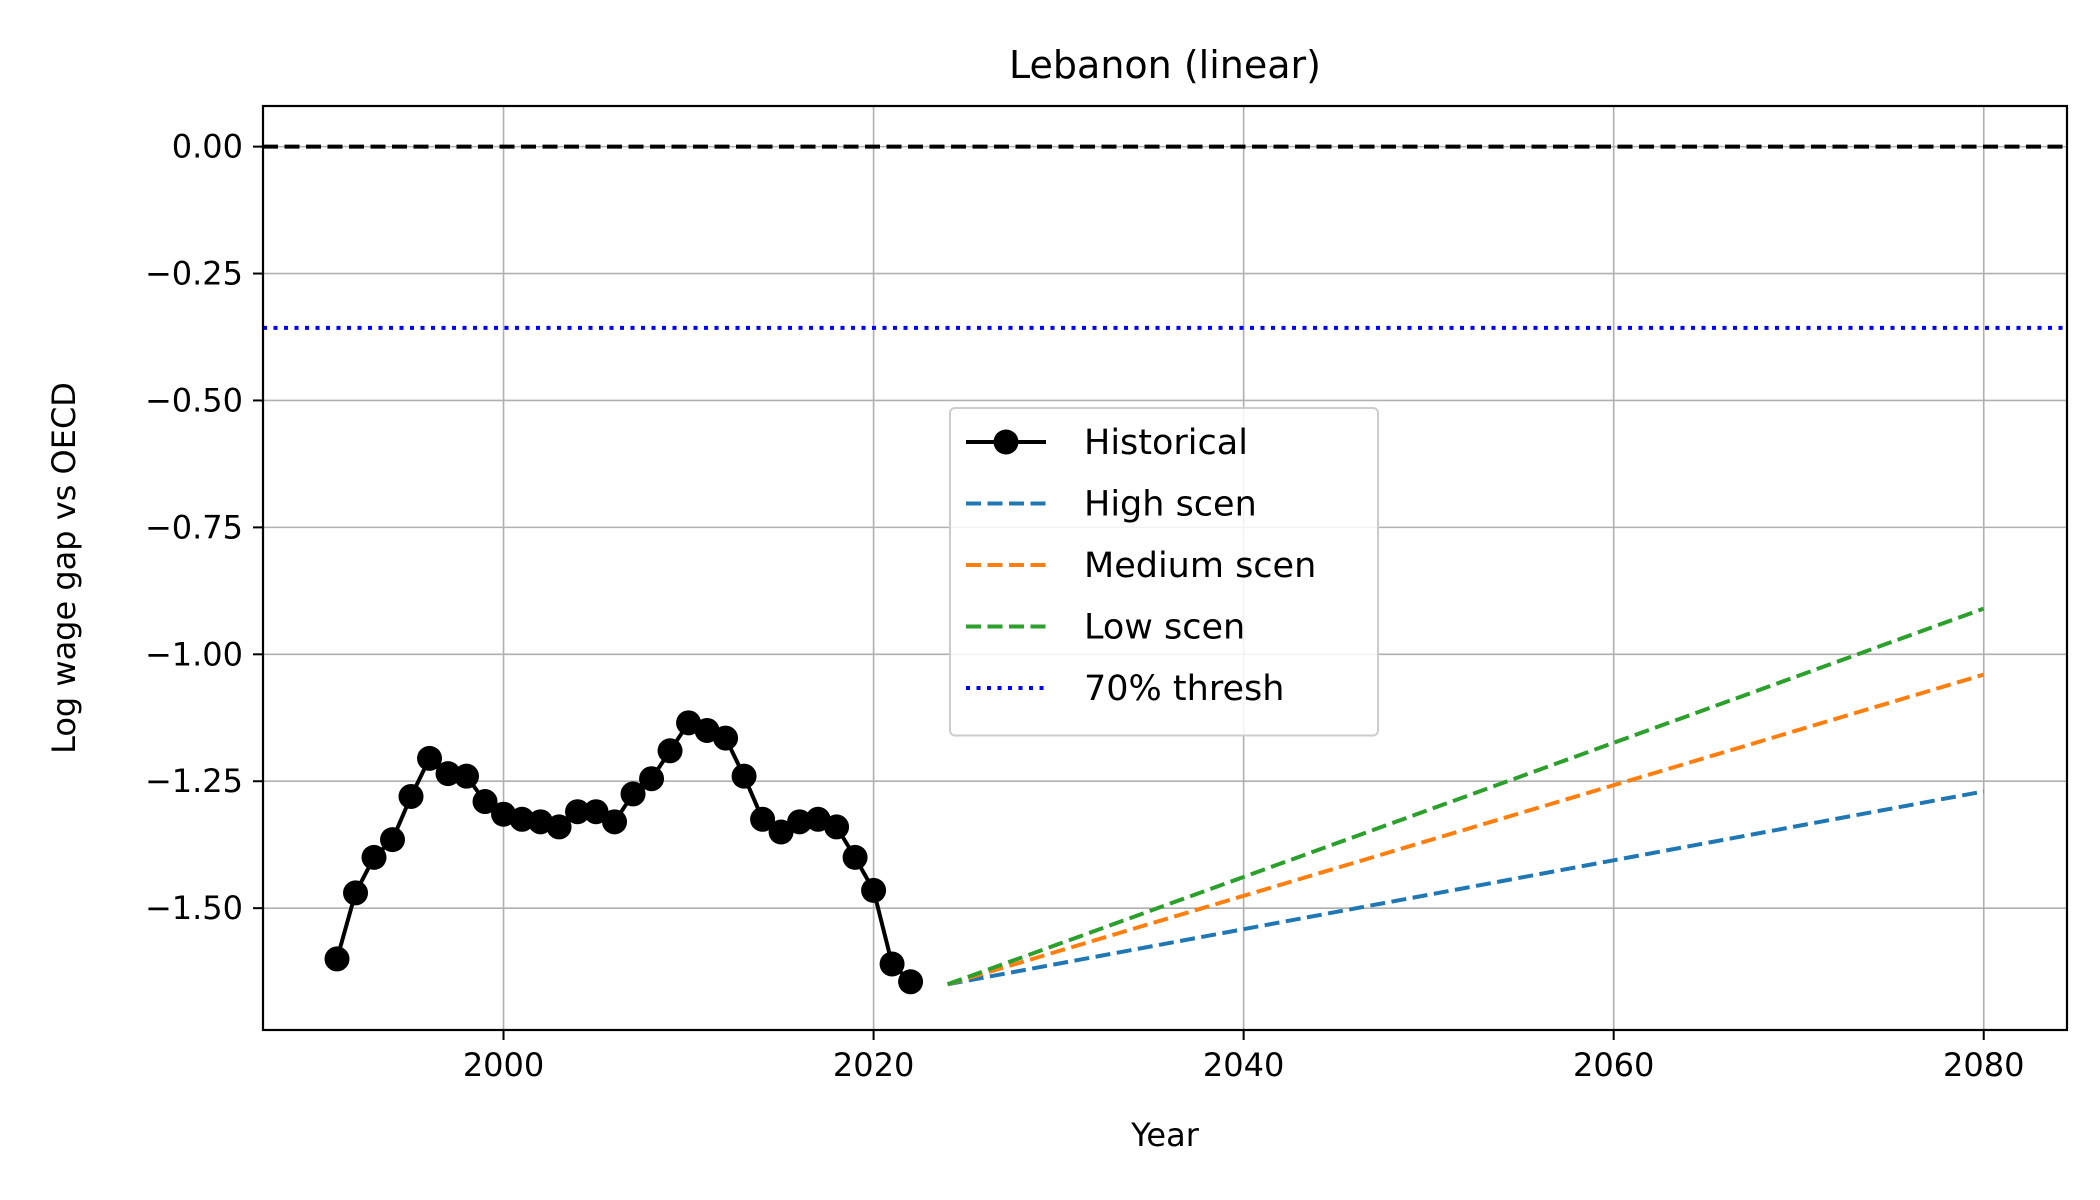 This screenshot has height=1200, width=2100. Describe the element at coordinates (194, 654) in the screenshot. I see `y-tick-label: −1.00` at that location.